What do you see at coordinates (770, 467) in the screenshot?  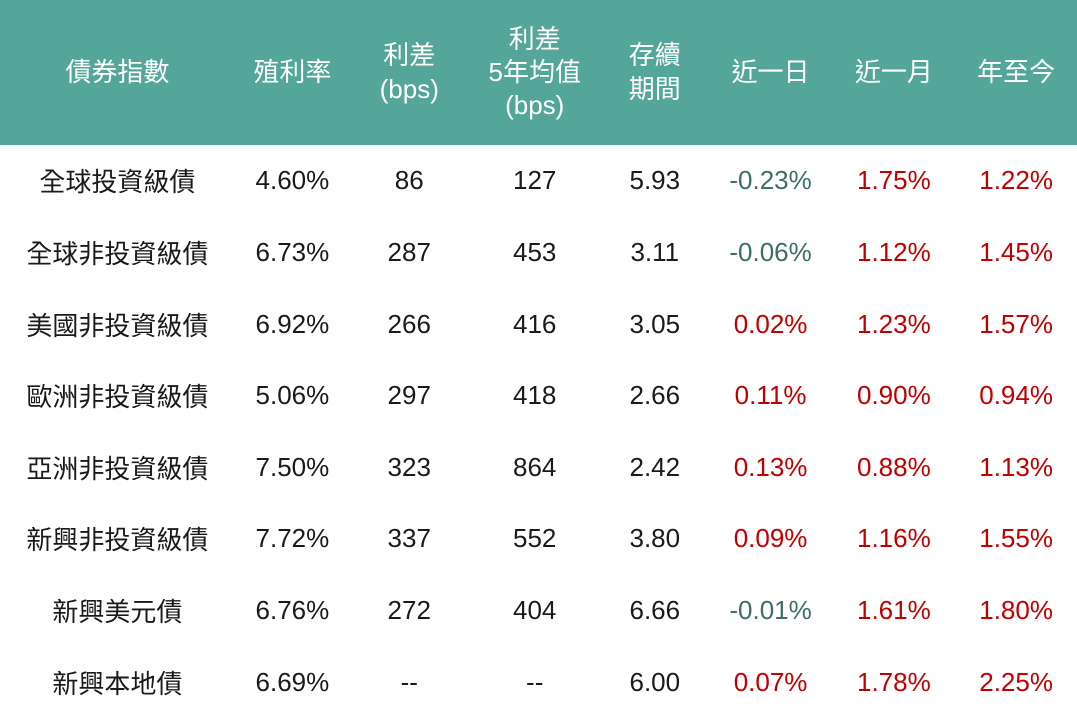 I see `cell-chg-1d: 0.13%` at bounding box center [770, 467].